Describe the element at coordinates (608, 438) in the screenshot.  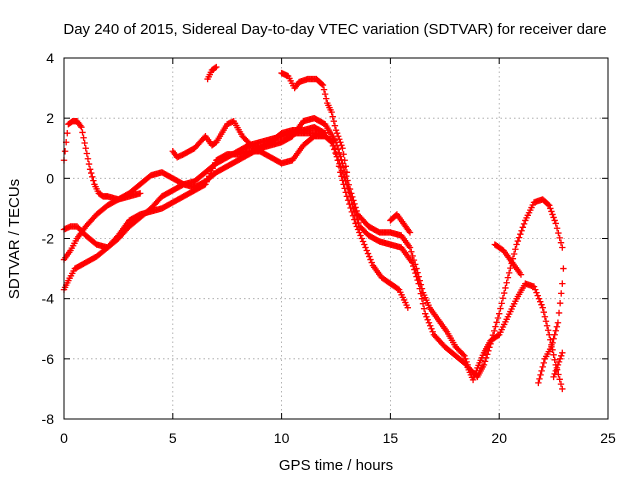
I see `x-tick-label: 25` at that location.